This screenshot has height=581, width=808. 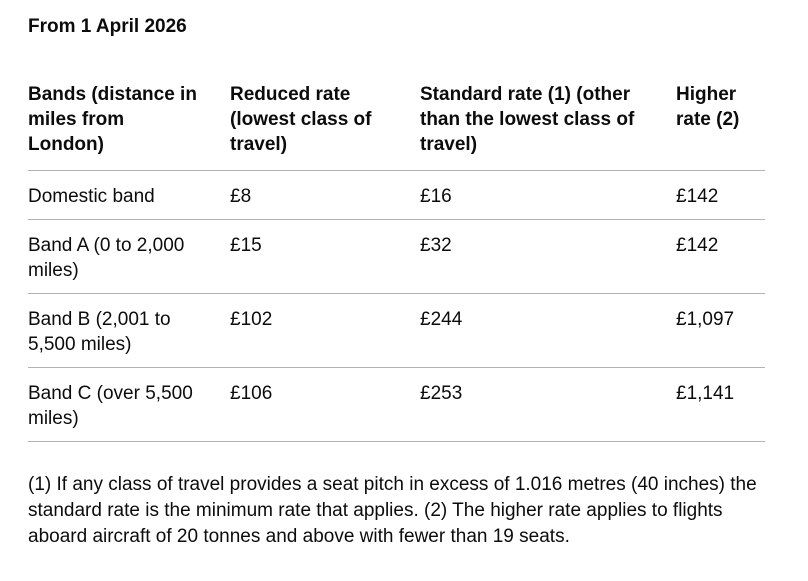 What do you see at coordinates (129, 404) in the screenshot?
I see `band-cell: Band C (over 5,500 miles)` at bounding box center [129, 404].